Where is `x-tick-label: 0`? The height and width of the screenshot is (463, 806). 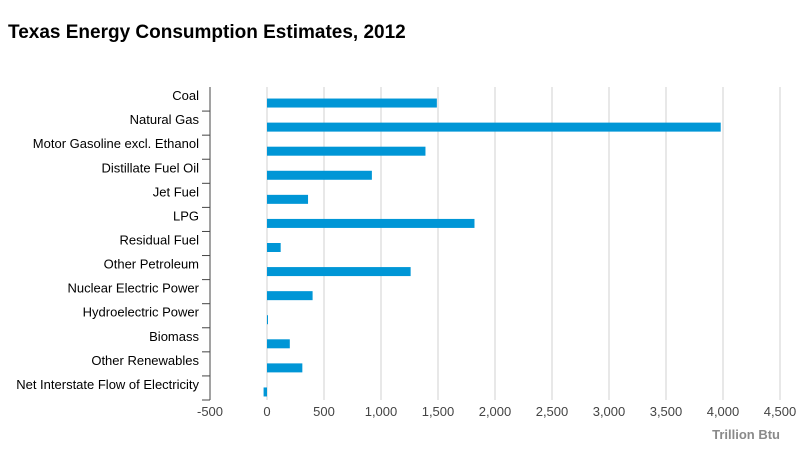
x-tick-label: 0 is located at coordinates (266, 411).